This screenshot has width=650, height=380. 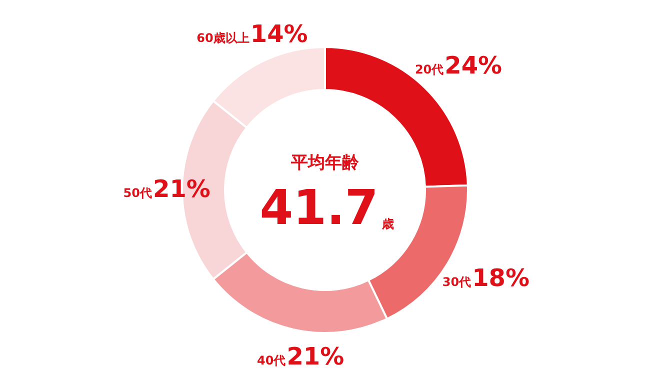 What do you see at coordinates (387, 224) in the screenshot?
I see `text: 歳` at bounding box center [387, 224].